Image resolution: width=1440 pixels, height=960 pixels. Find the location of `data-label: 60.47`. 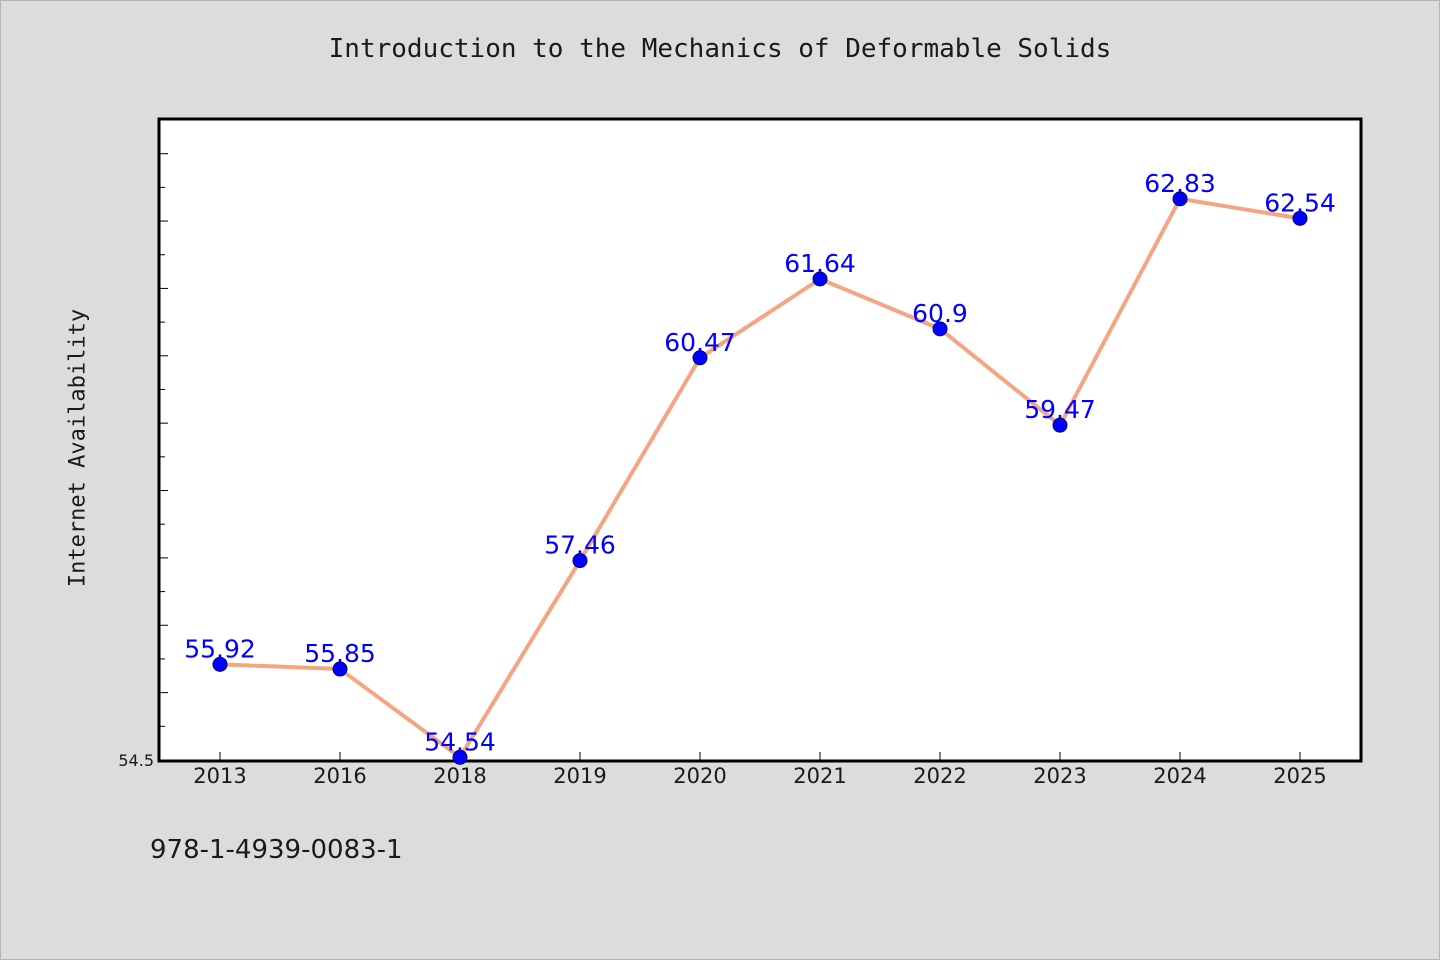

data-label: 60.47 is located at coordinates (700, 342).